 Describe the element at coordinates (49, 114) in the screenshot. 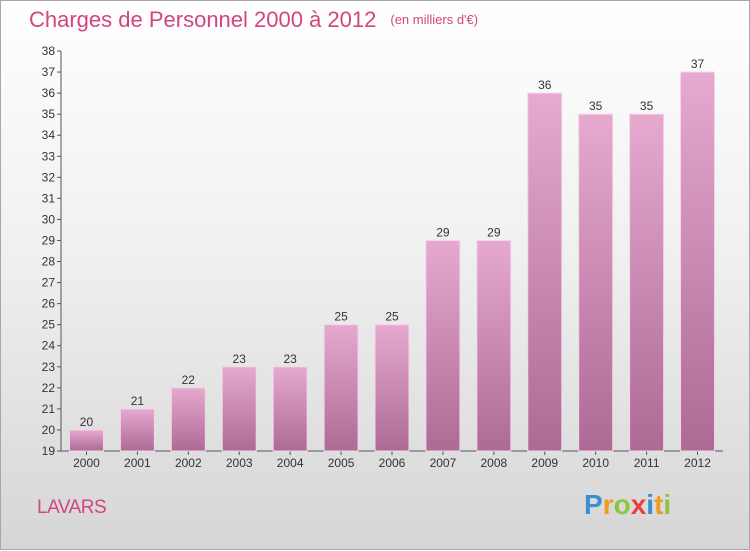

I see `y-tick-label: 35` at that location.